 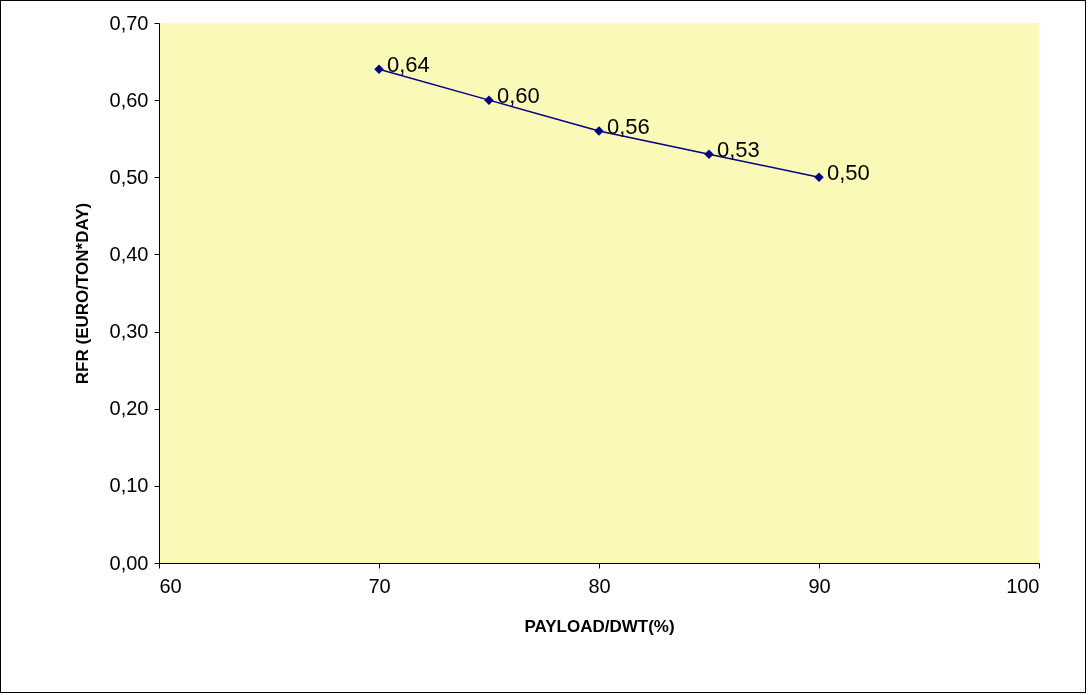 What do you see at coordinates (819, 585) in the screenshot?
I see `x-tick-label: 90` at bounding box center [819, 585].